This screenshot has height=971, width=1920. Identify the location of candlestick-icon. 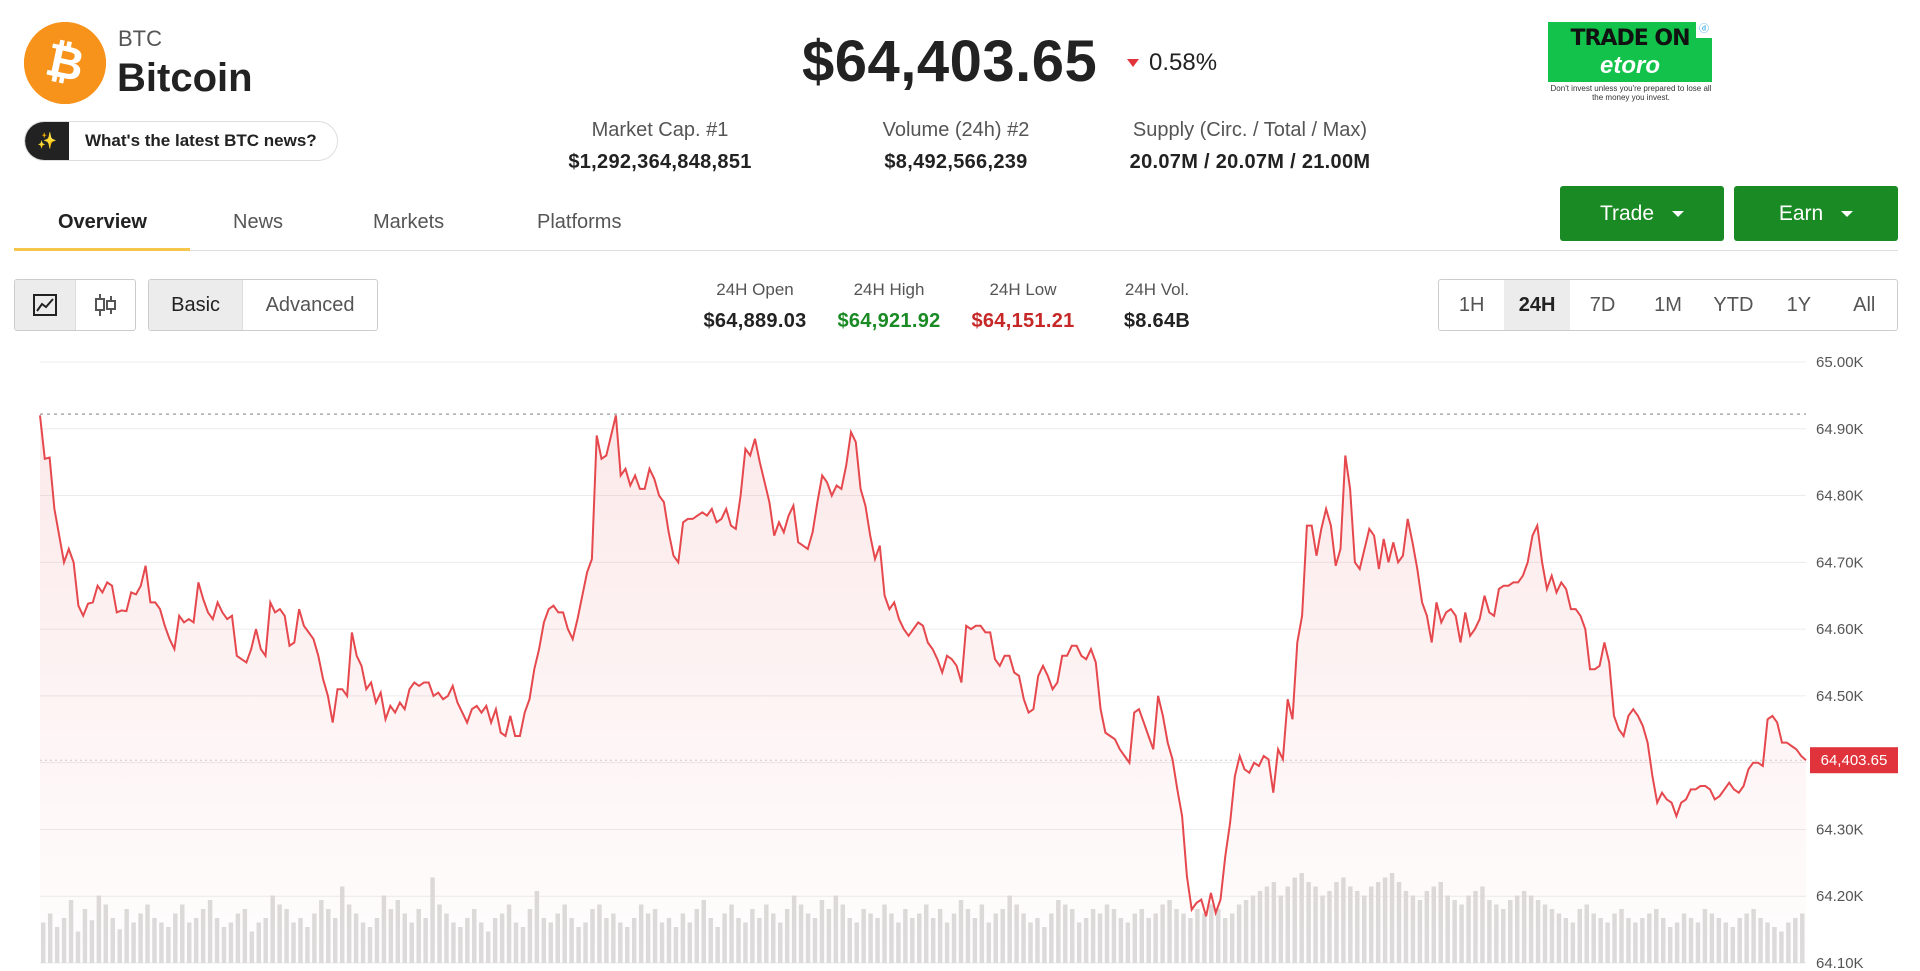
(106, 305).